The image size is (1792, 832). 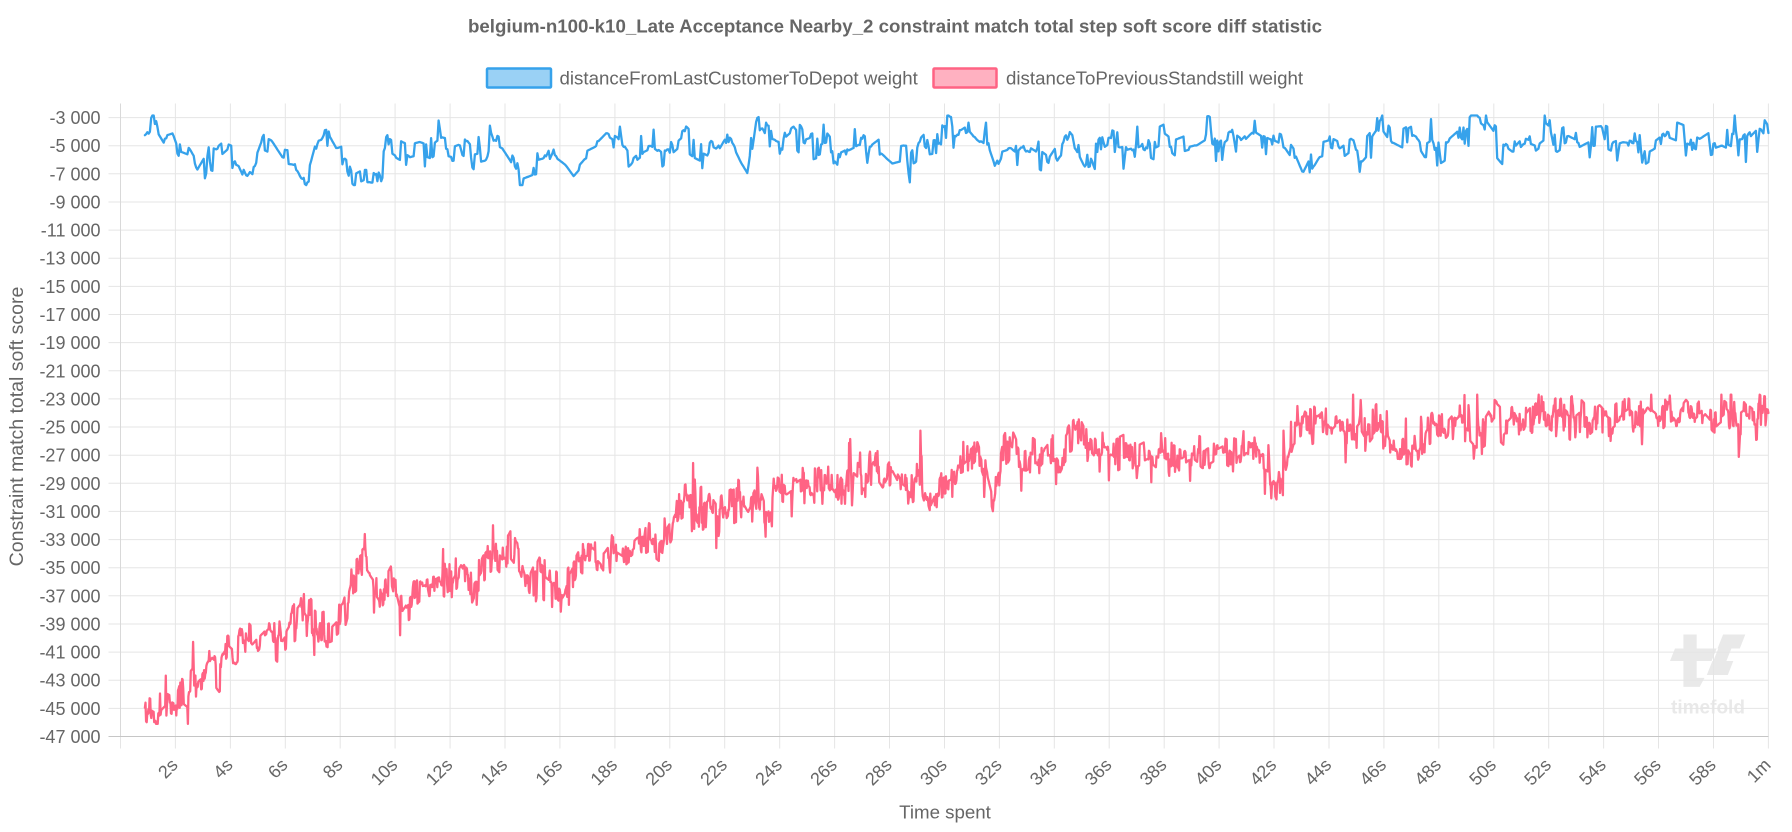 I want to click on svg-text: -21 000, so click(x=69, y=371).